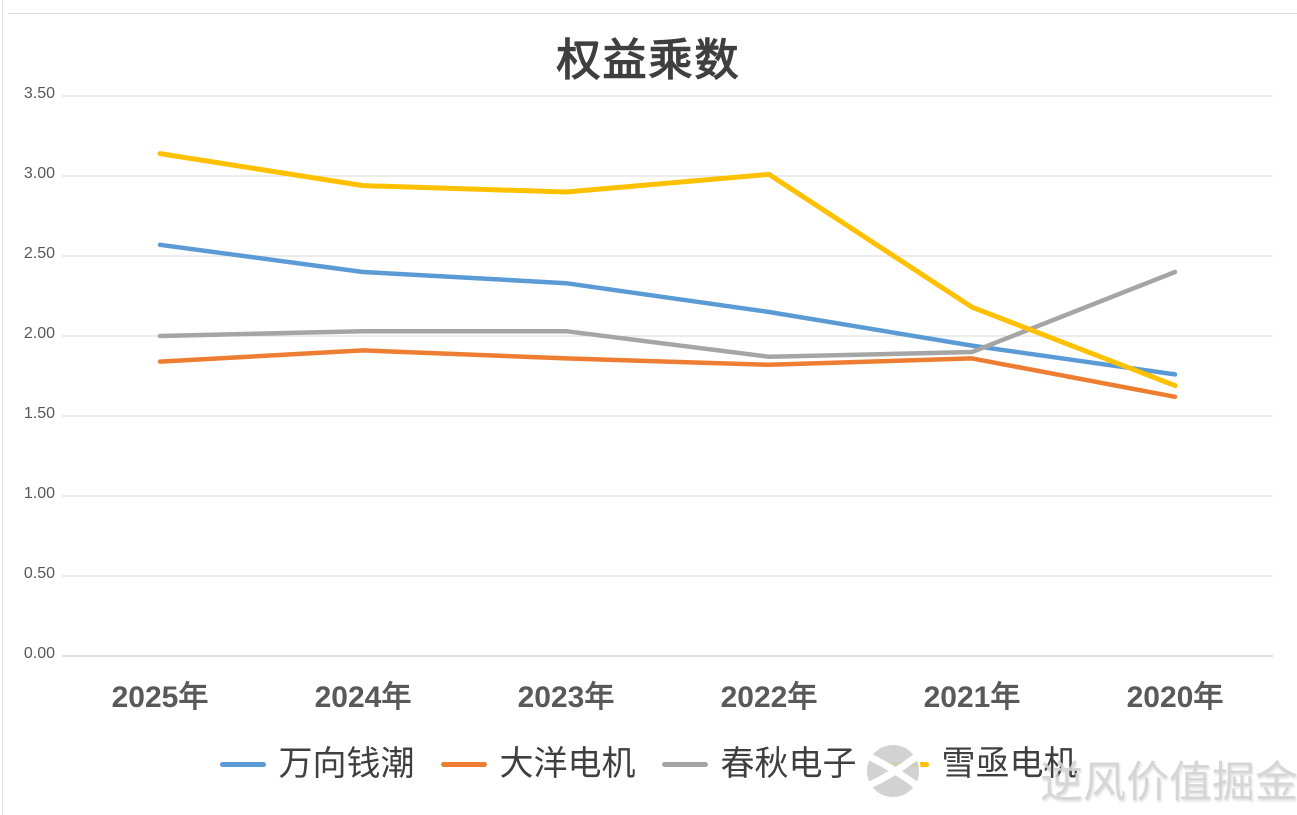 The height and width of the screenshot is (815, 1297). Describe the element at coordinates (1175, 697) in the screenshot. I see `x-axis-tick-label: 2020年` at that location.